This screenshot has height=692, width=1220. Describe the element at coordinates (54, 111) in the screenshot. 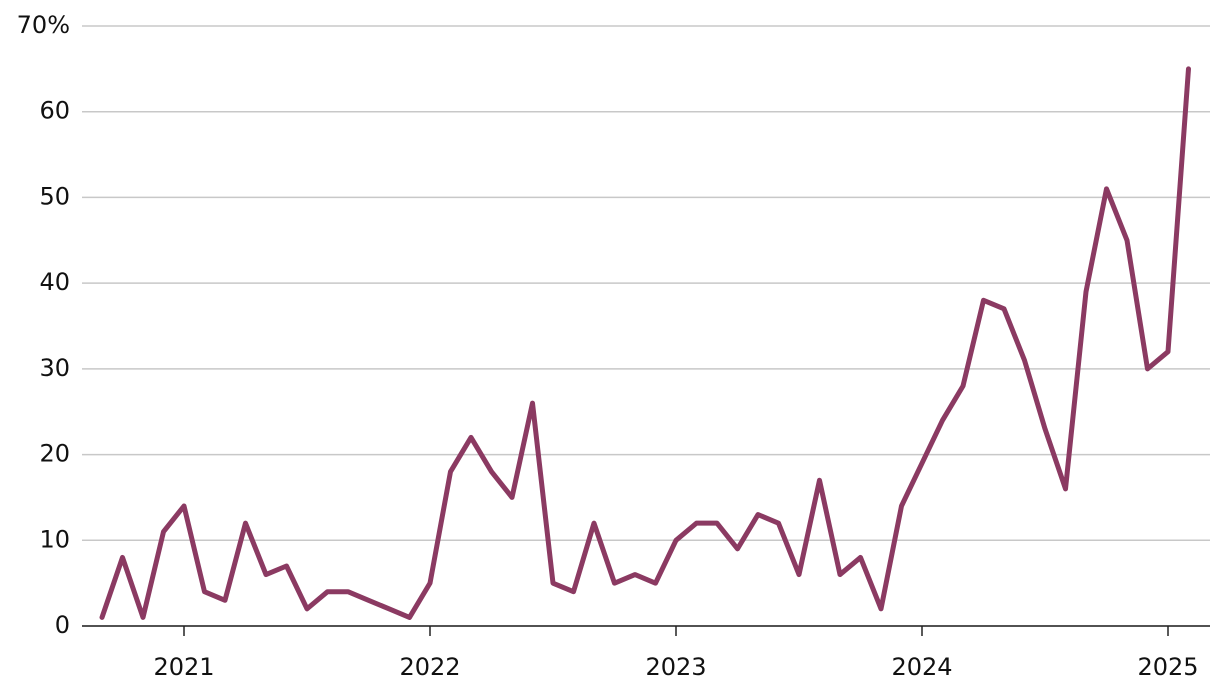

I see `y-tick-label: 60` at that location.